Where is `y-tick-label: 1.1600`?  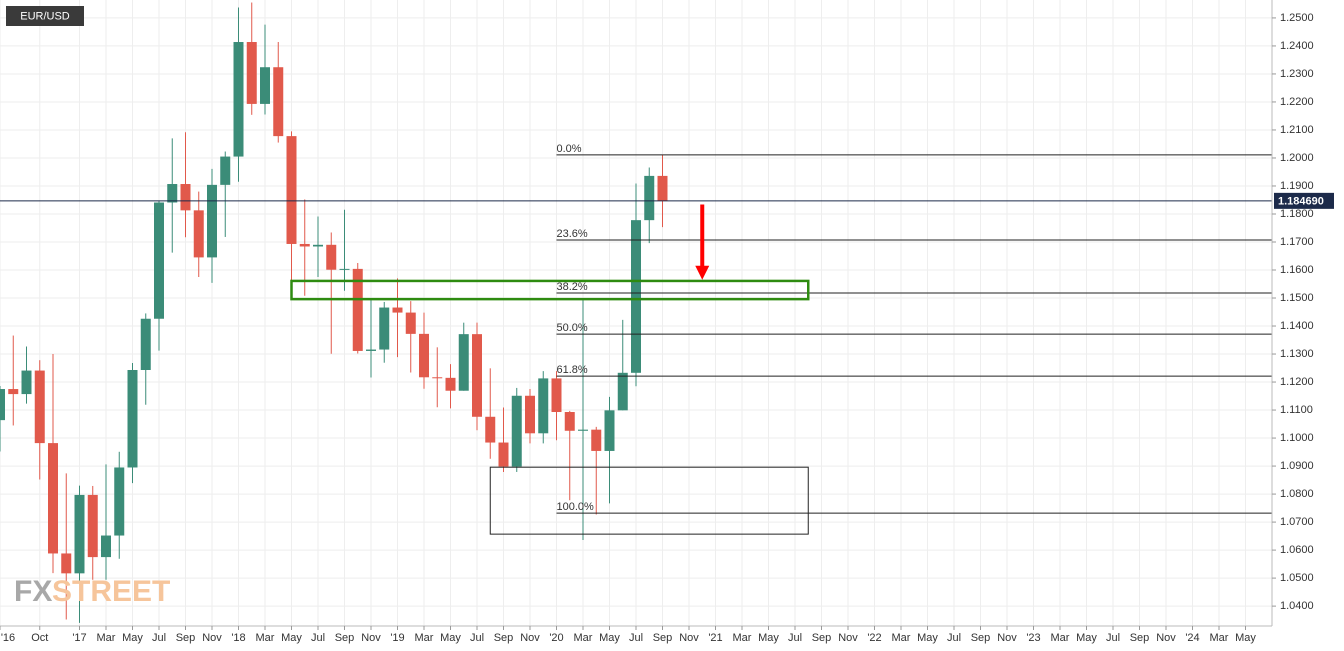 y-tick-label: 1.1600 is located at coordinates (1297, 270).